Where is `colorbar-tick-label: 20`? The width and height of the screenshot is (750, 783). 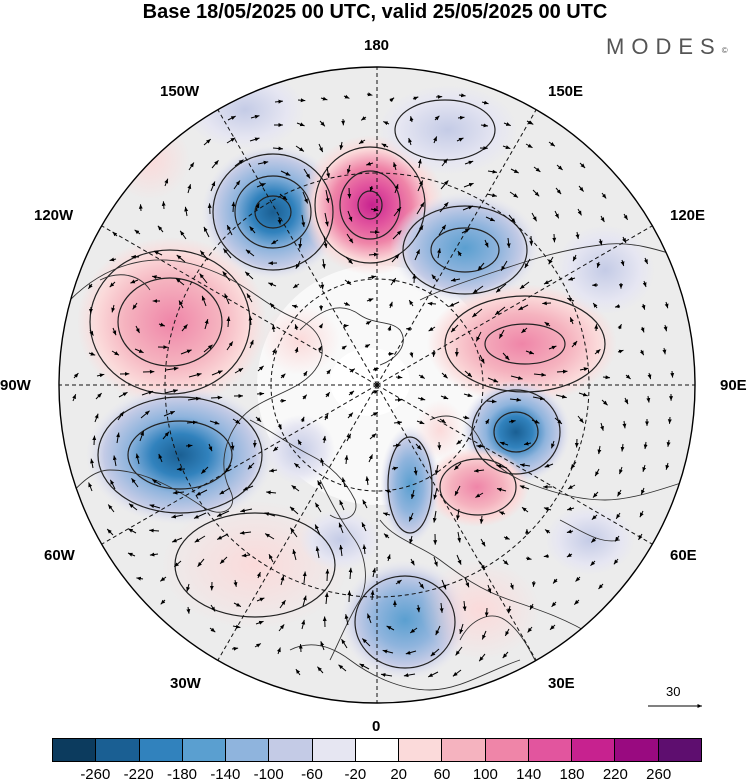 colorbar-tick-label: 20 is located at coordinates (398, 774).